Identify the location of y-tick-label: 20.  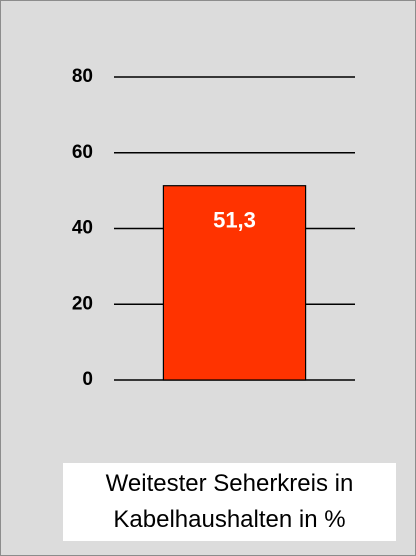
(82, 303).